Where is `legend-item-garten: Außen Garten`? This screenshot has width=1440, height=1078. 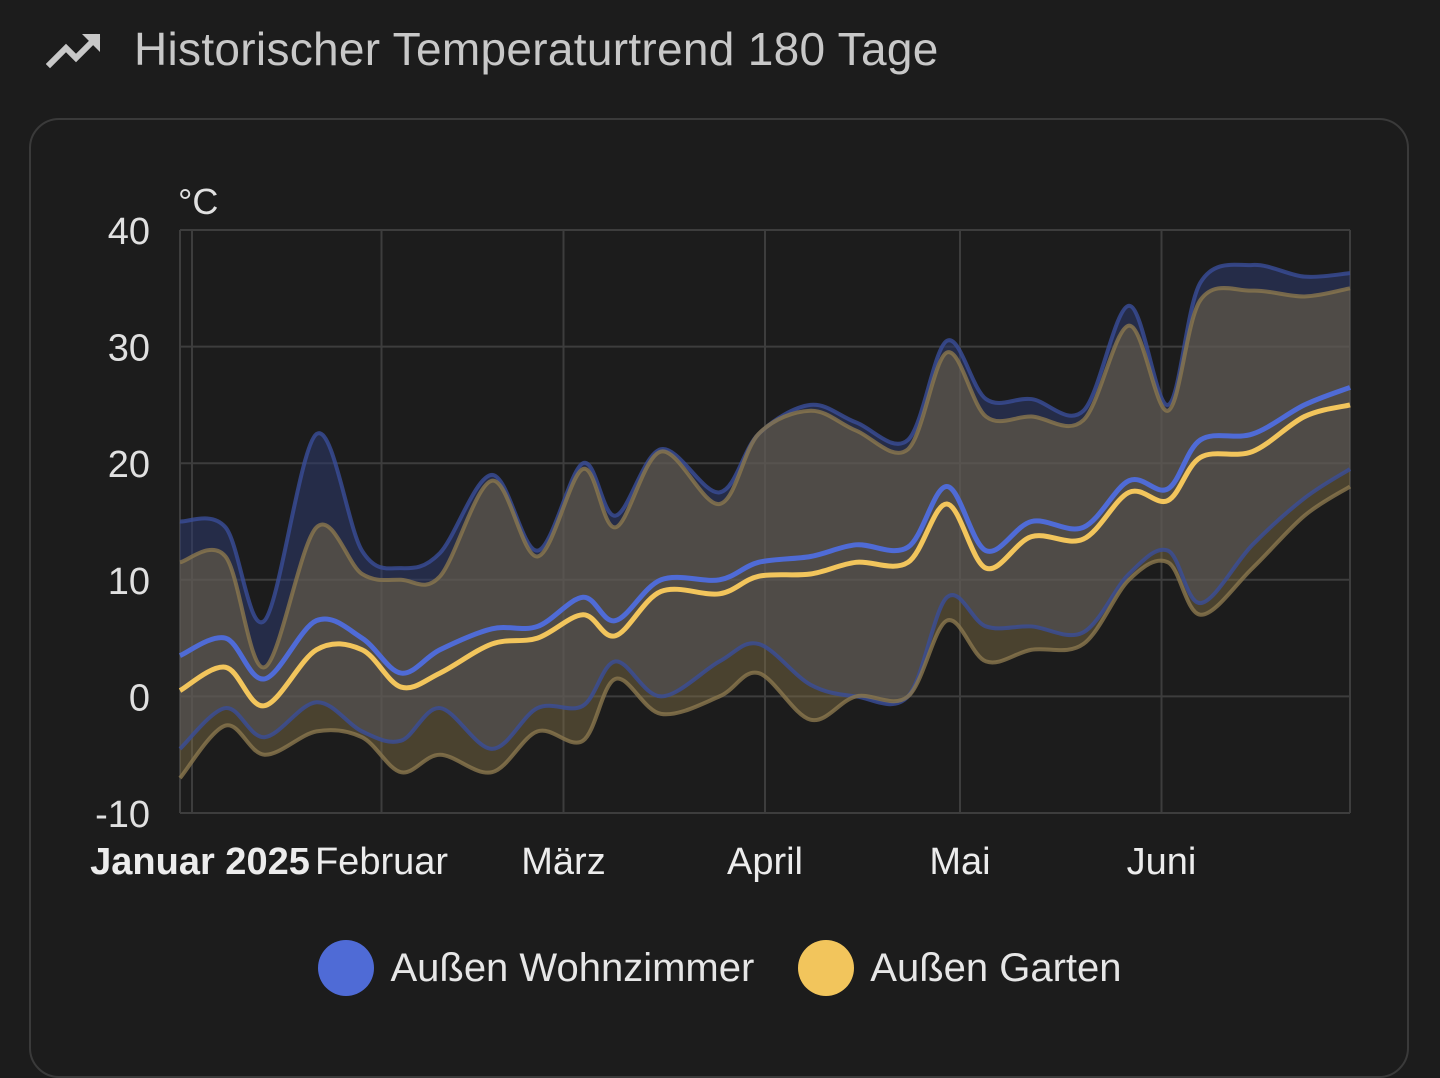
legend-item-garten: Außen Garten is located at coordinates (960, 968).